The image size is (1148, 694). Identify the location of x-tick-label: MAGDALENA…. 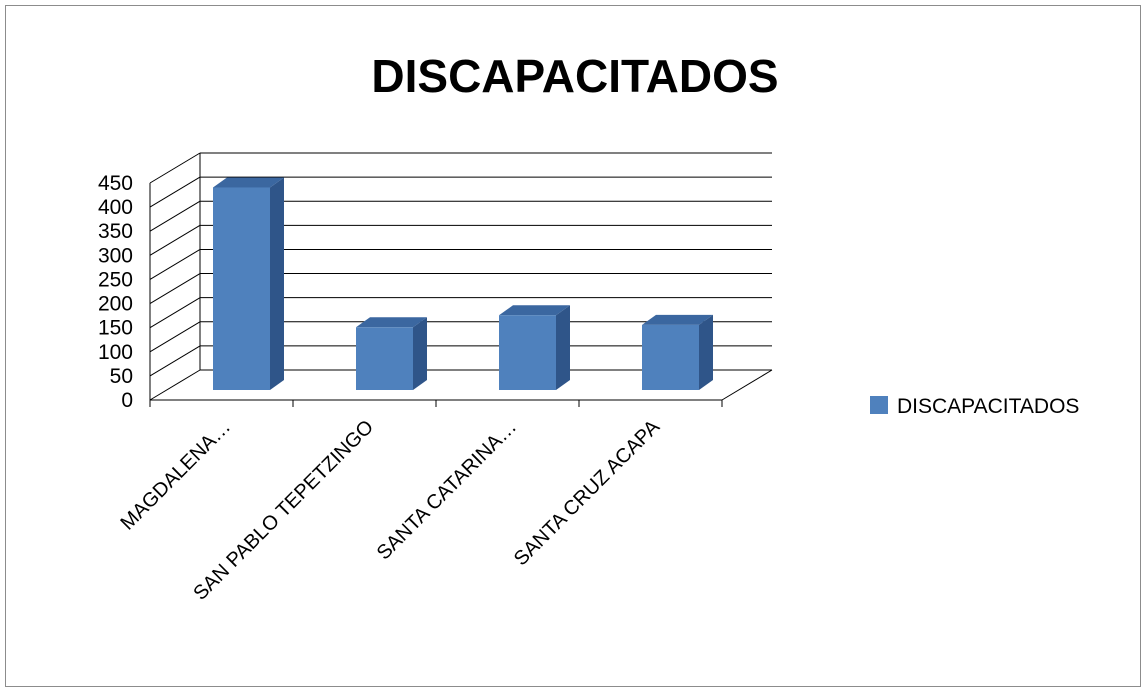
(176, 475).